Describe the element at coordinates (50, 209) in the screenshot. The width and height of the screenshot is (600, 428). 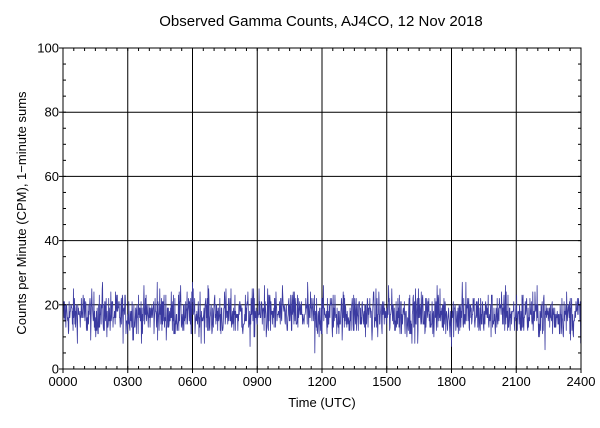
I see `y-axis-ticks: 0 20 40 60 80 100` at that location.